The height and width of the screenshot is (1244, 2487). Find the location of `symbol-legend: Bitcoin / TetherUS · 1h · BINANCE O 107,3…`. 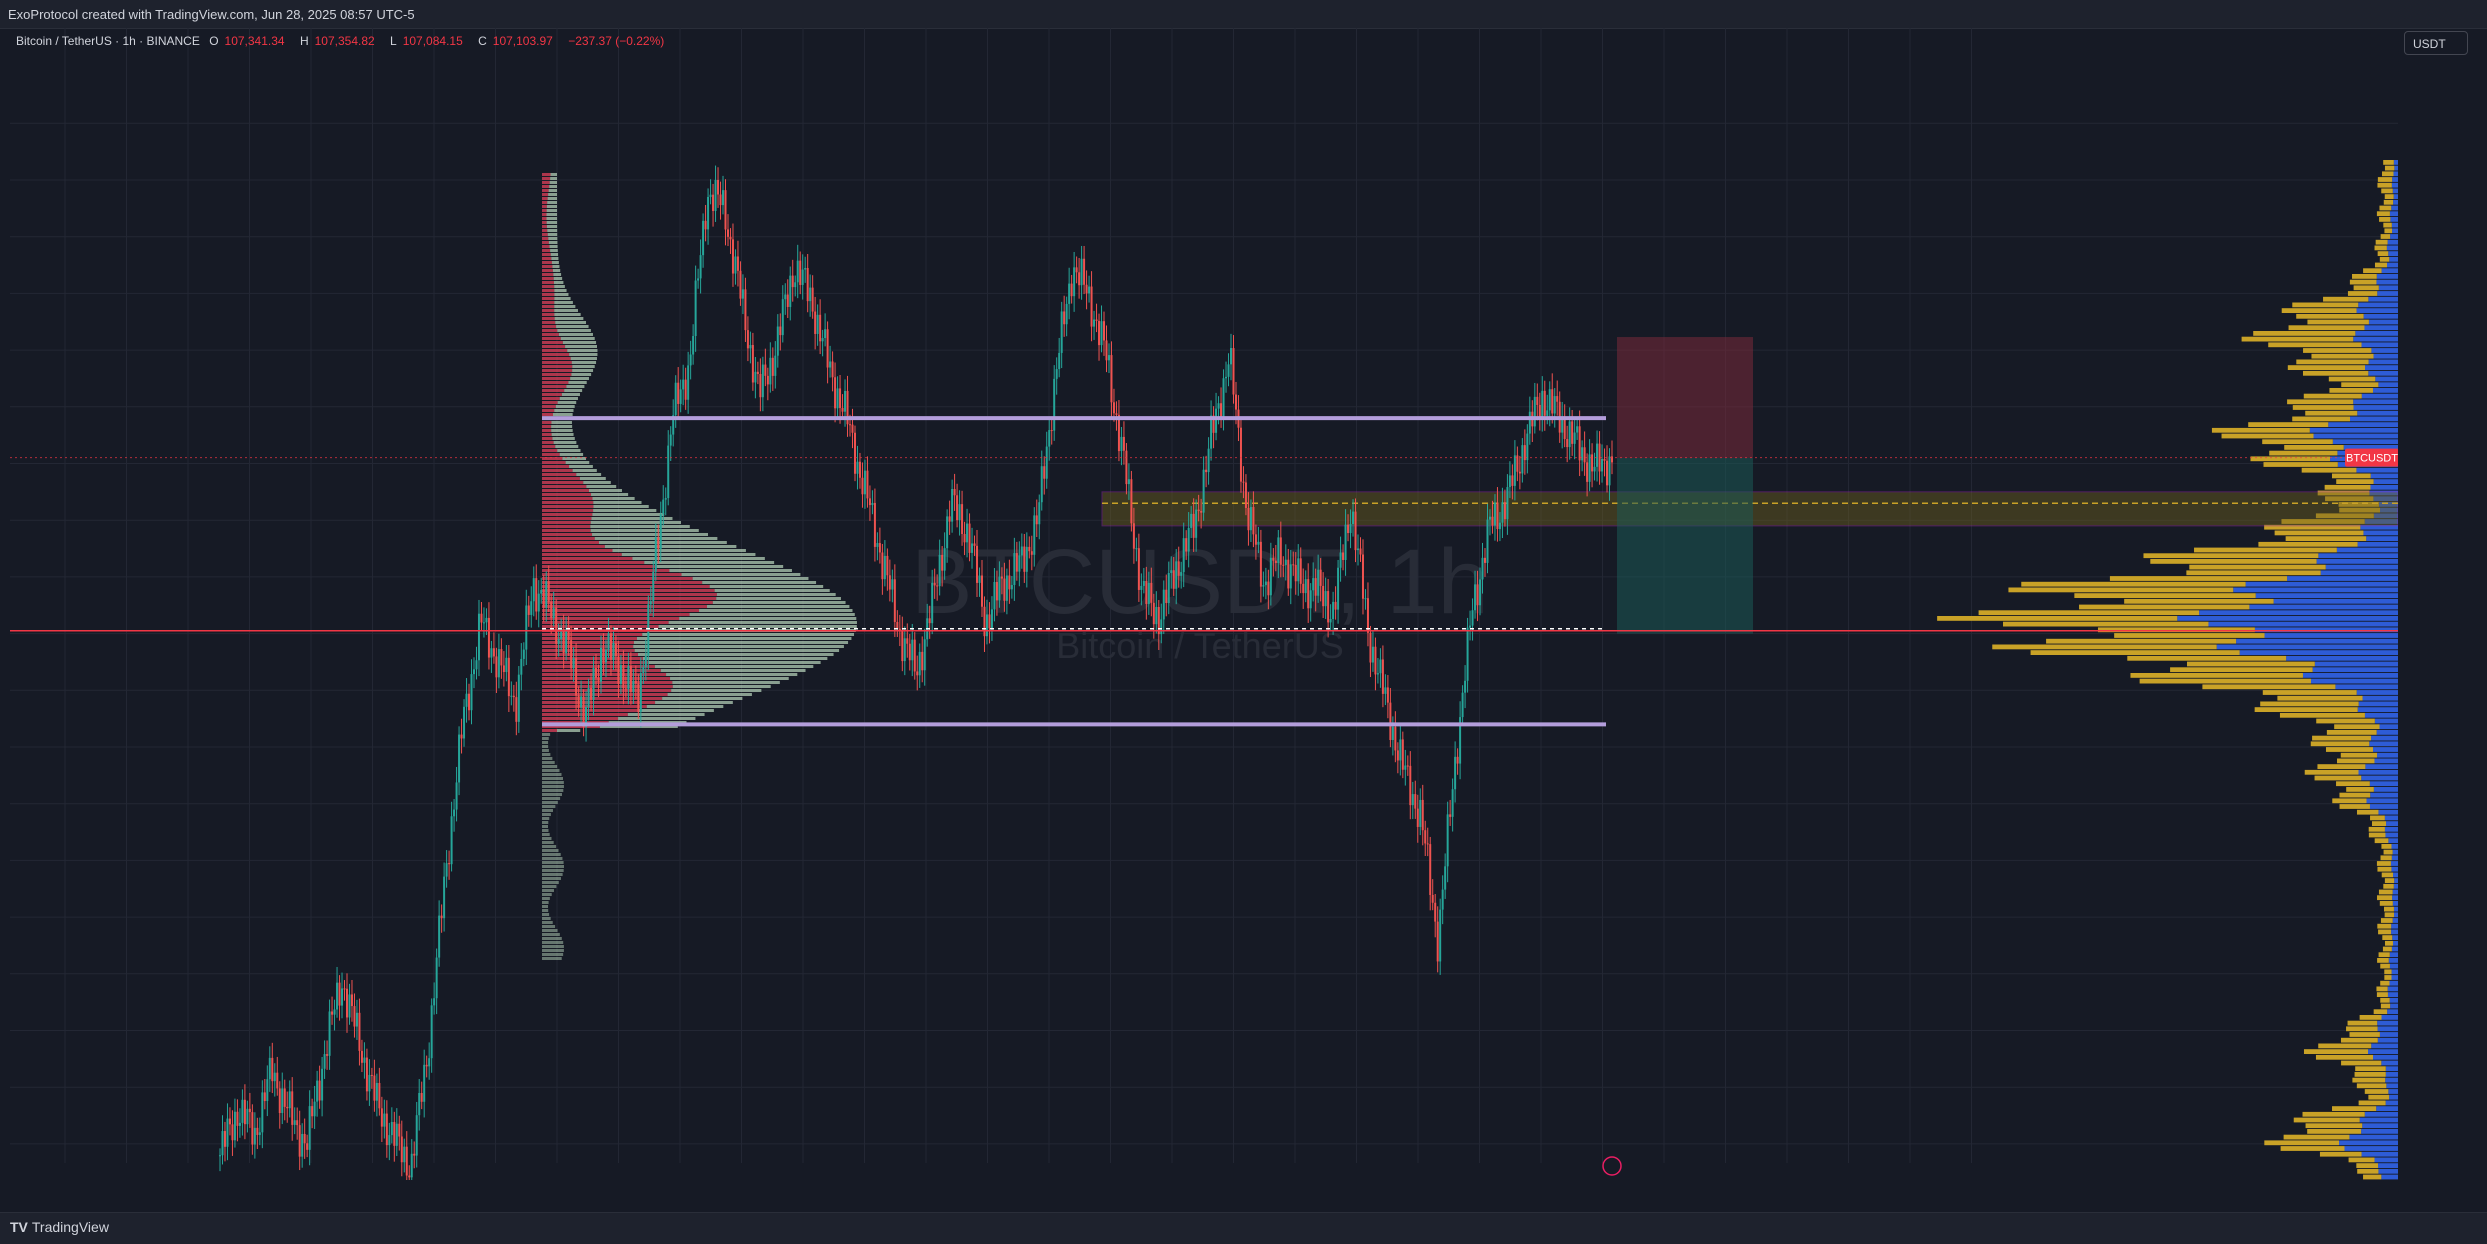

symbol-legend: Bitcoin / TetherUS · 1h · BINANCE O 107,3… is located at coordinates (343, 41).